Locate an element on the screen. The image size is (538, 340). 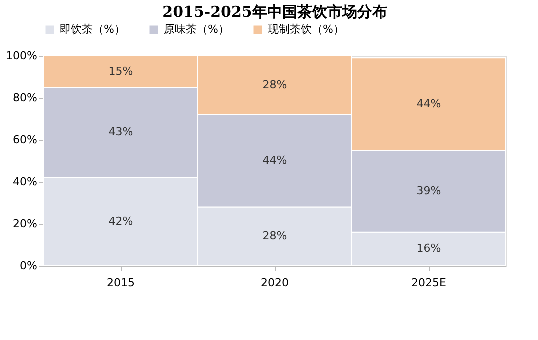
data-label: 43% is located at coordinates (121, 132).